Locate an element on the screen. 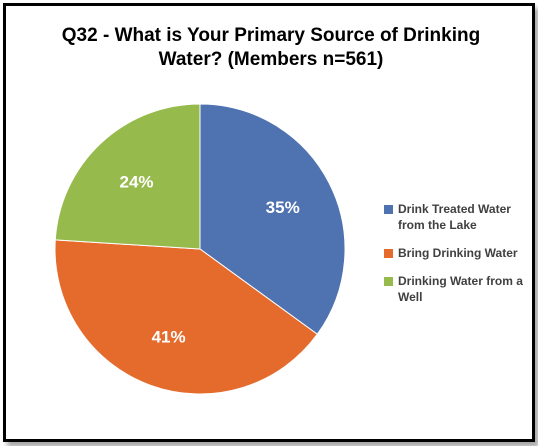  slice-well-water is located at coordinates (127, 176).